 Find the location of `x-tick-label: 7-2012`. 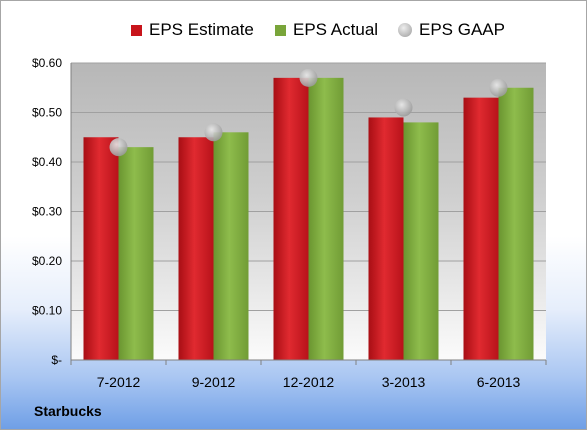

x-tick-label: 7-2012 is located at coordinates (119, 382).